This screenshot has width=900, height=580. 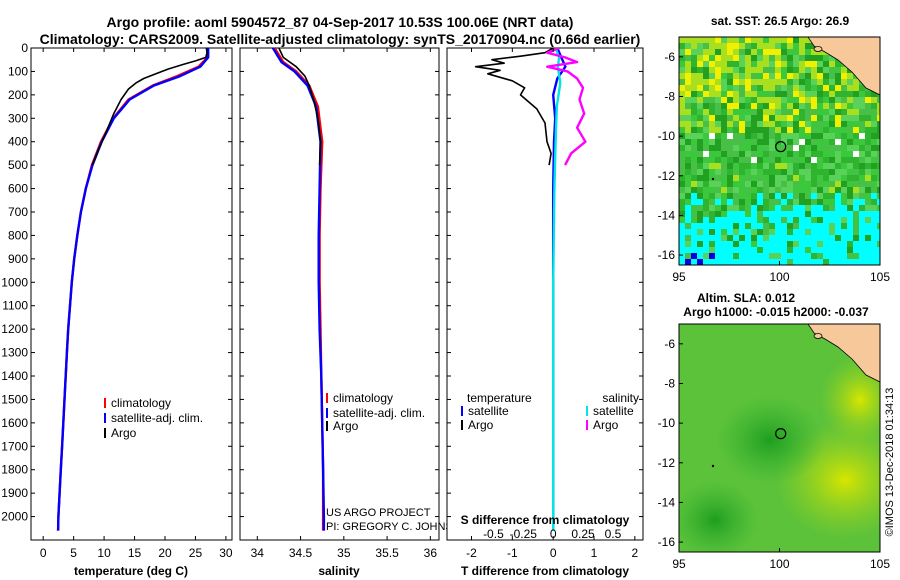 I want to click on x-tick-label: 1, so click(x=594, y=553).